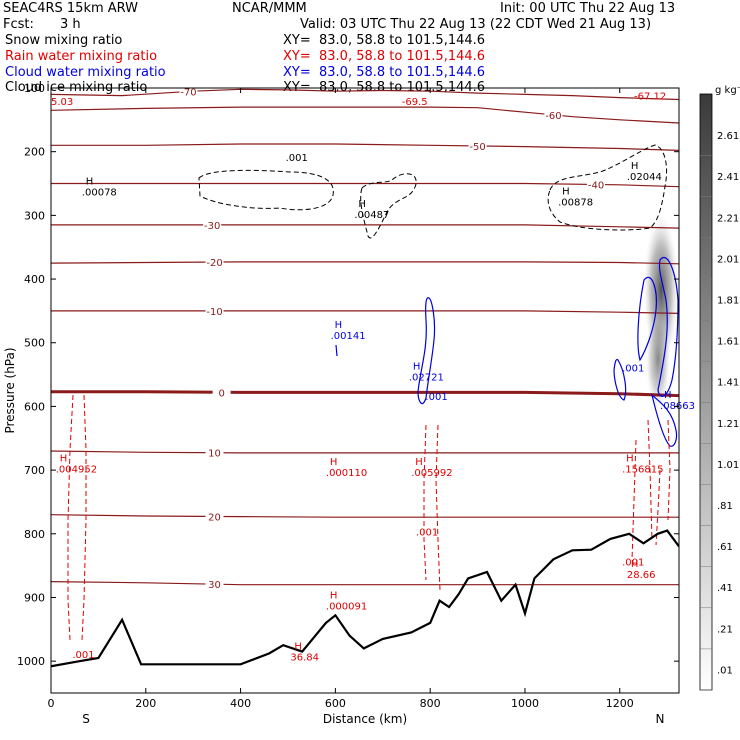  What do you see at coordinates (384, 56) in the screenshot?
I see `legend-rain-xy: XY= 83.0, 58.8 to 101.5,144.6` at bounding box center [384, 56].